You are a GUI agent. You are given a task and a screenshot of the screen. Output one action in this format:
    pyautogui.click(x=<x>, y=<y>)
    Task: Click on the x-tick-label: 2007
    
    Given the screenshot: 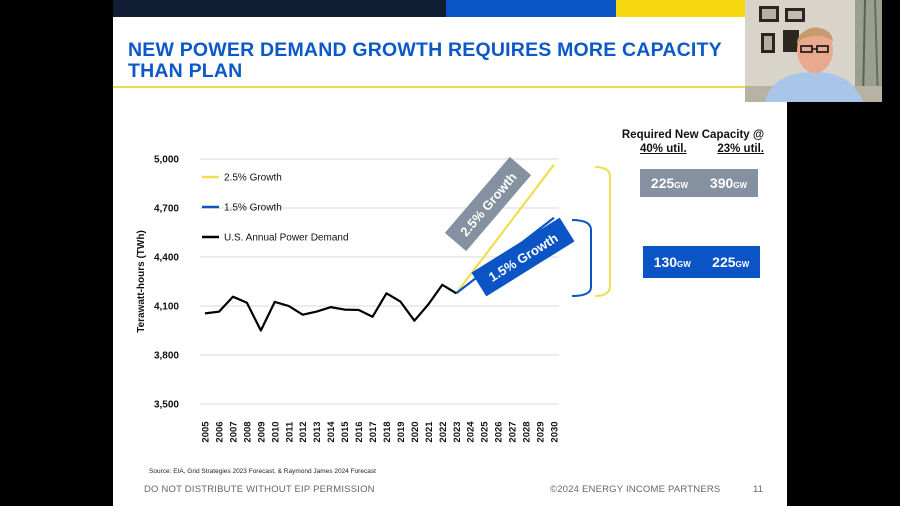 What is the action you would take?
    pyautogui.click(x=233, y=431)
    